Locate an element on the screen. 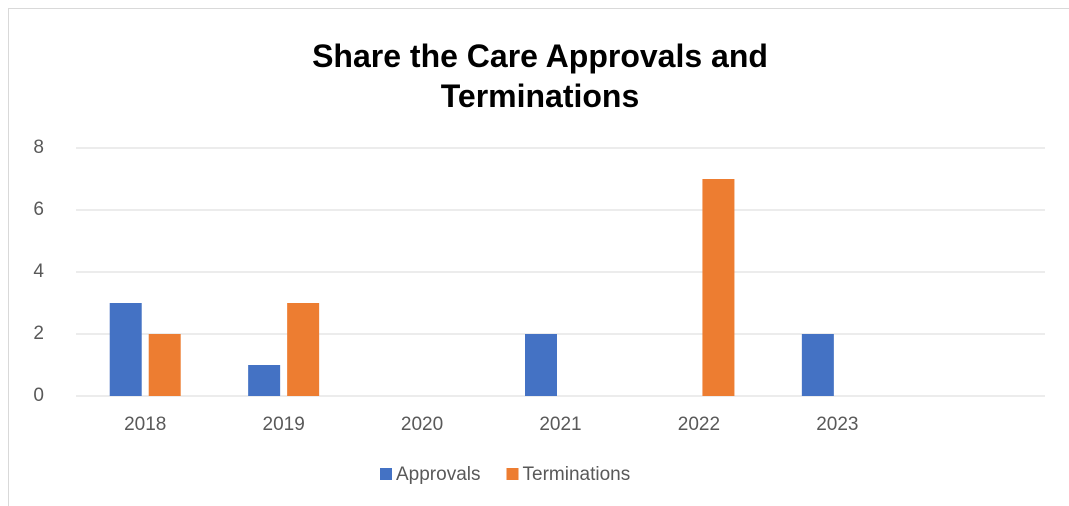 The width and height of the screenshot is (1069, 506). x-tick-label: 2021 is located at coordinates (560, 424).